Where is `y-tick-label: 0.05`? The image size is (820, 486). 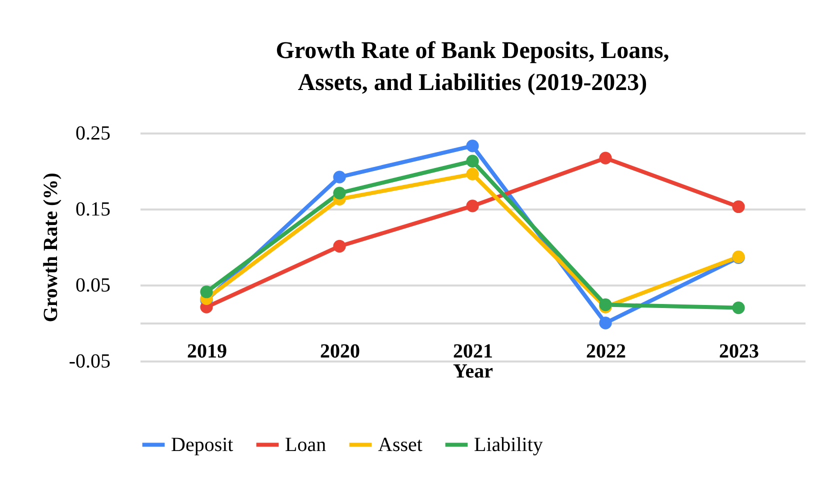 y-tick-label: 0.05 is located at coordinates (93, 285).